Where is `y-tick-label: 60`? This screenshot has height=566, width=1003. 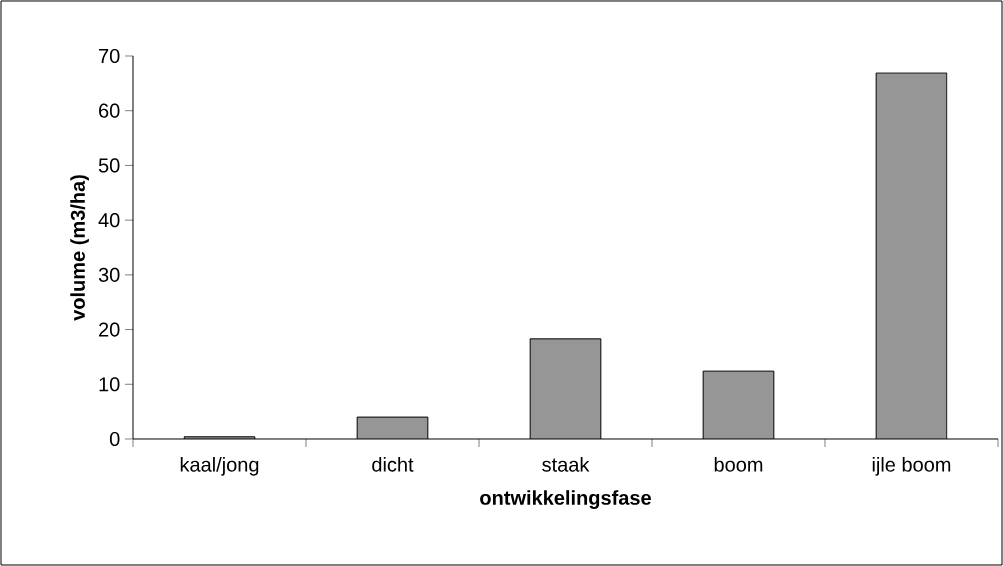 y-tick-label: 60 is located at coordinates (109, 110).